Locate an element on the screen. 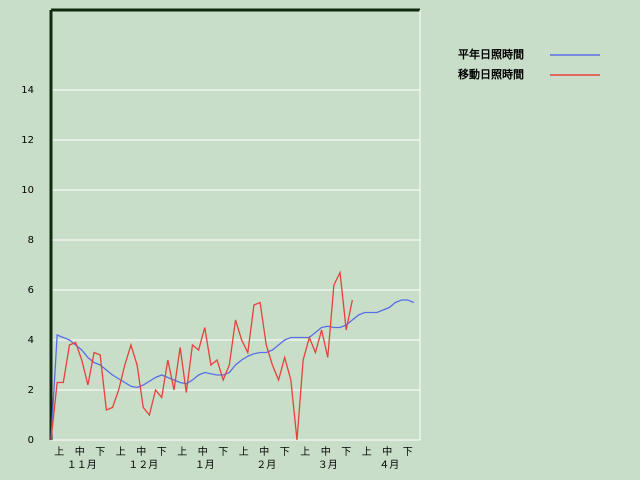 This screenshot has height=480, width=640. month-label: ３月 is located at coordinates (328, 465).